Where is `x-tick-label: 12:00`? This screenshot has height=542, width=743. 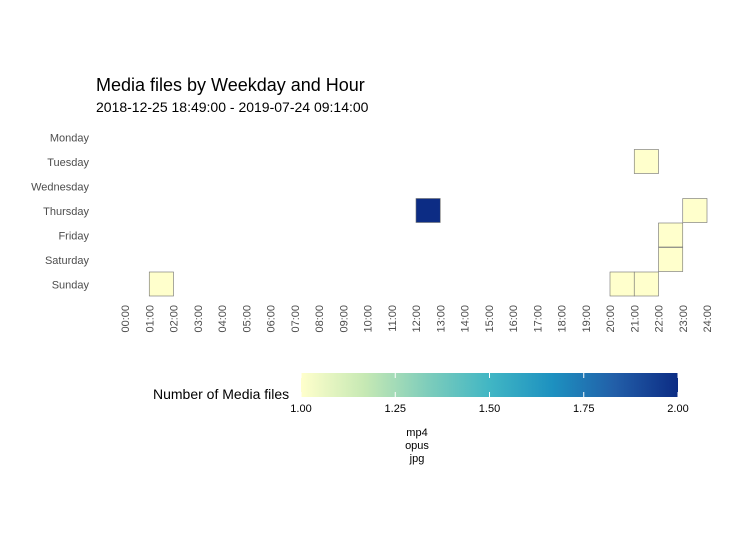 x-tick-label: 12:00 is located at coordinates (417, 319).